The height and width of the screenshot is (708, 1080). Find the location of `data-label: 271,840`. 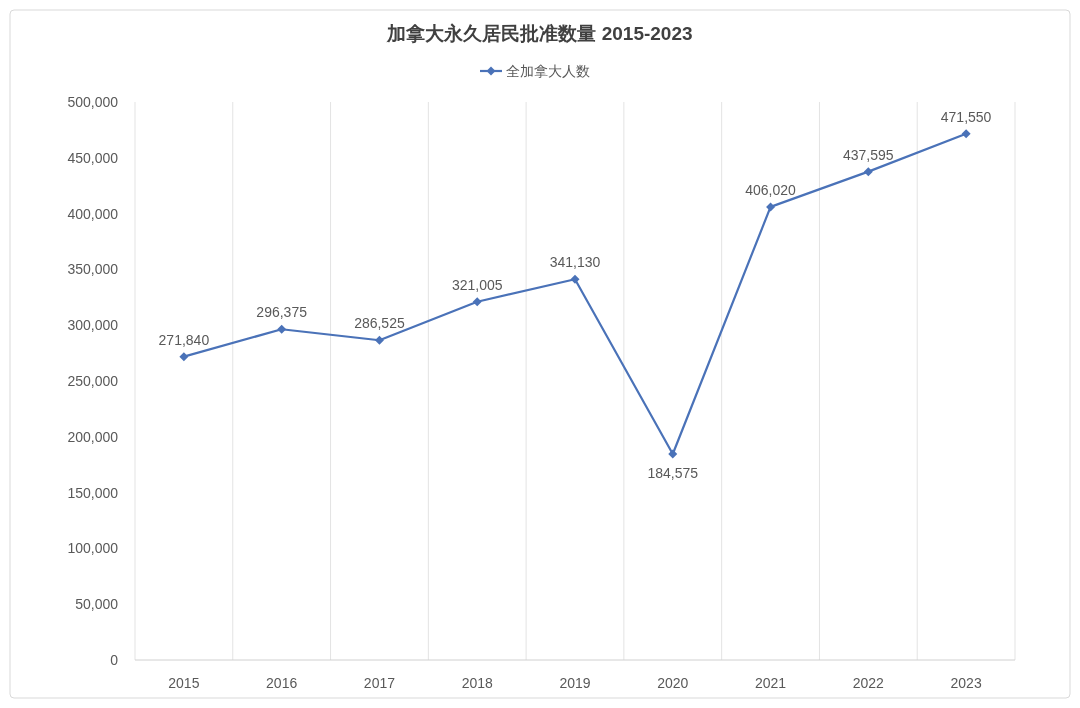

data-label: 271,840 is located at coordinates (184, 339).